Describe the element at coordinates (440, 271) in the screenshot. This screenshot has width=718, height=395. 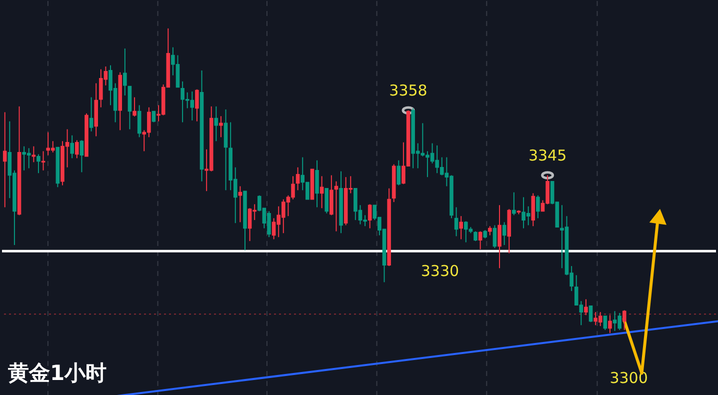
I see `annotation: 3330` at that location.